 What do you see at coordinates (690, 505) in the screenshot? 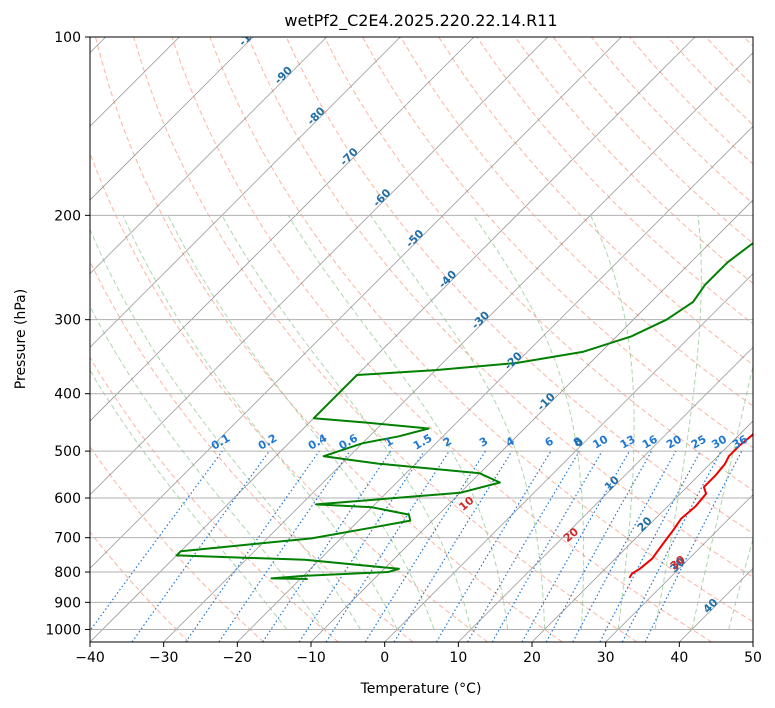
I see `temperature-trace` at bounding box center [690, 505].